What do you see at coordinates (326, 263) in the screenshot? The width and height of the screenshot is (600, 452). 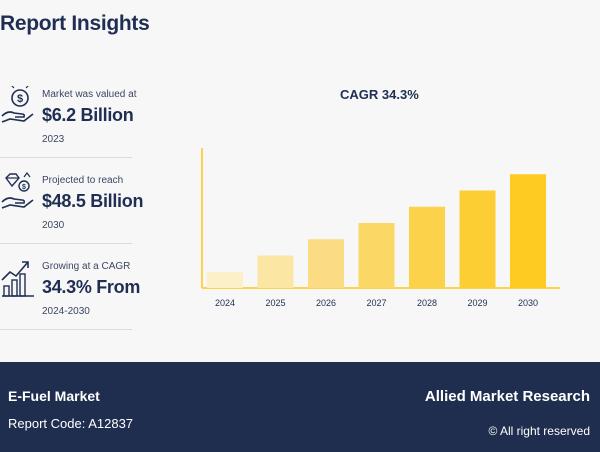 I see `bar-2026` at bounding box center [326, 263].